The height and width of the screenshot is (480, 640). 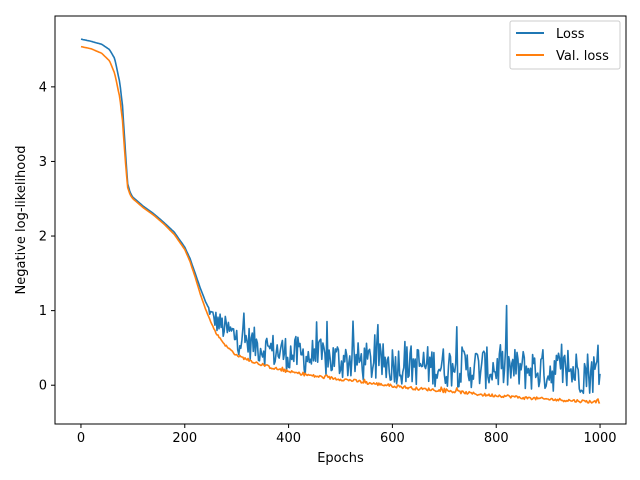 I want to click on x-axis-ticks: 0 200 400 600 800 1000, so click(x=347, y=435).